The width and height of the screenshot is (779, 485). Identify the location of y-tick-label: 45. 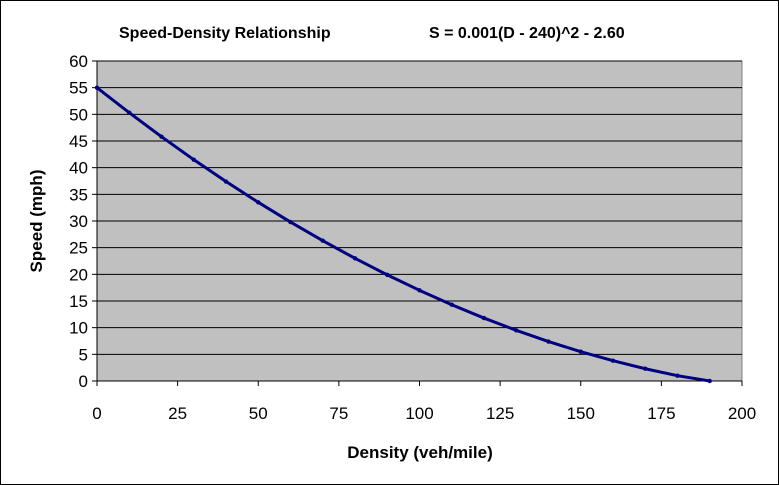
(78, 141).